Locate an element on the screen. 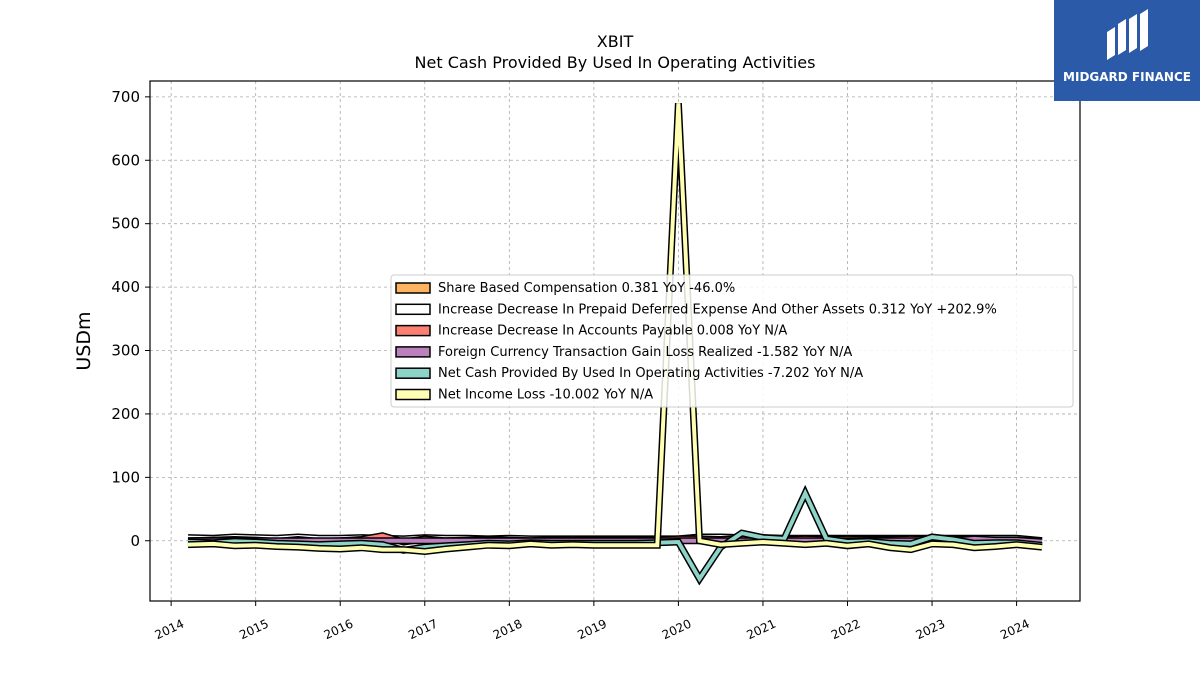 The height and width of the screenshot is (675, 1200). y-tick-label: 500 is located at coordinates (125, 224).